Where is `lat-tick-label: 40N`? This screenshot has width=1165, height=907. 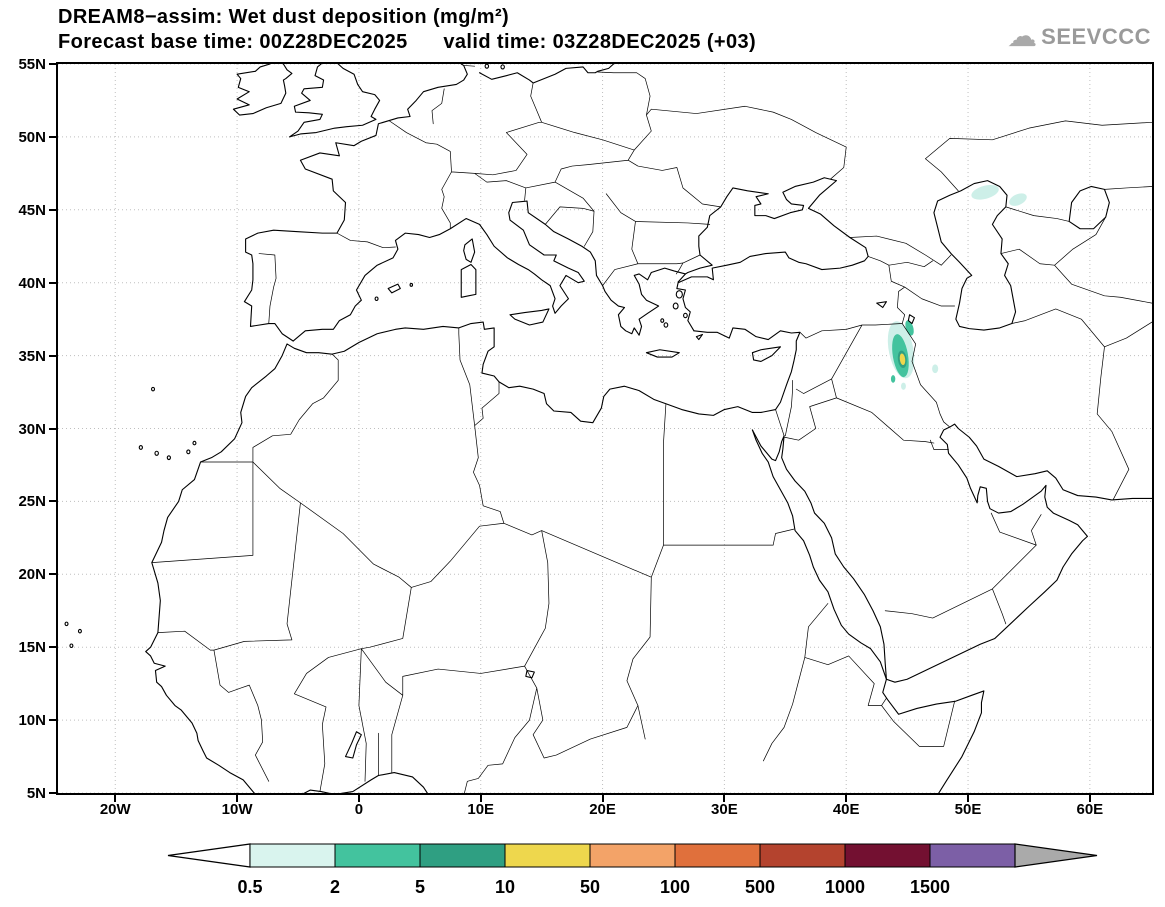
lat-tick-label: 40N is located at coordinates (32, 283).